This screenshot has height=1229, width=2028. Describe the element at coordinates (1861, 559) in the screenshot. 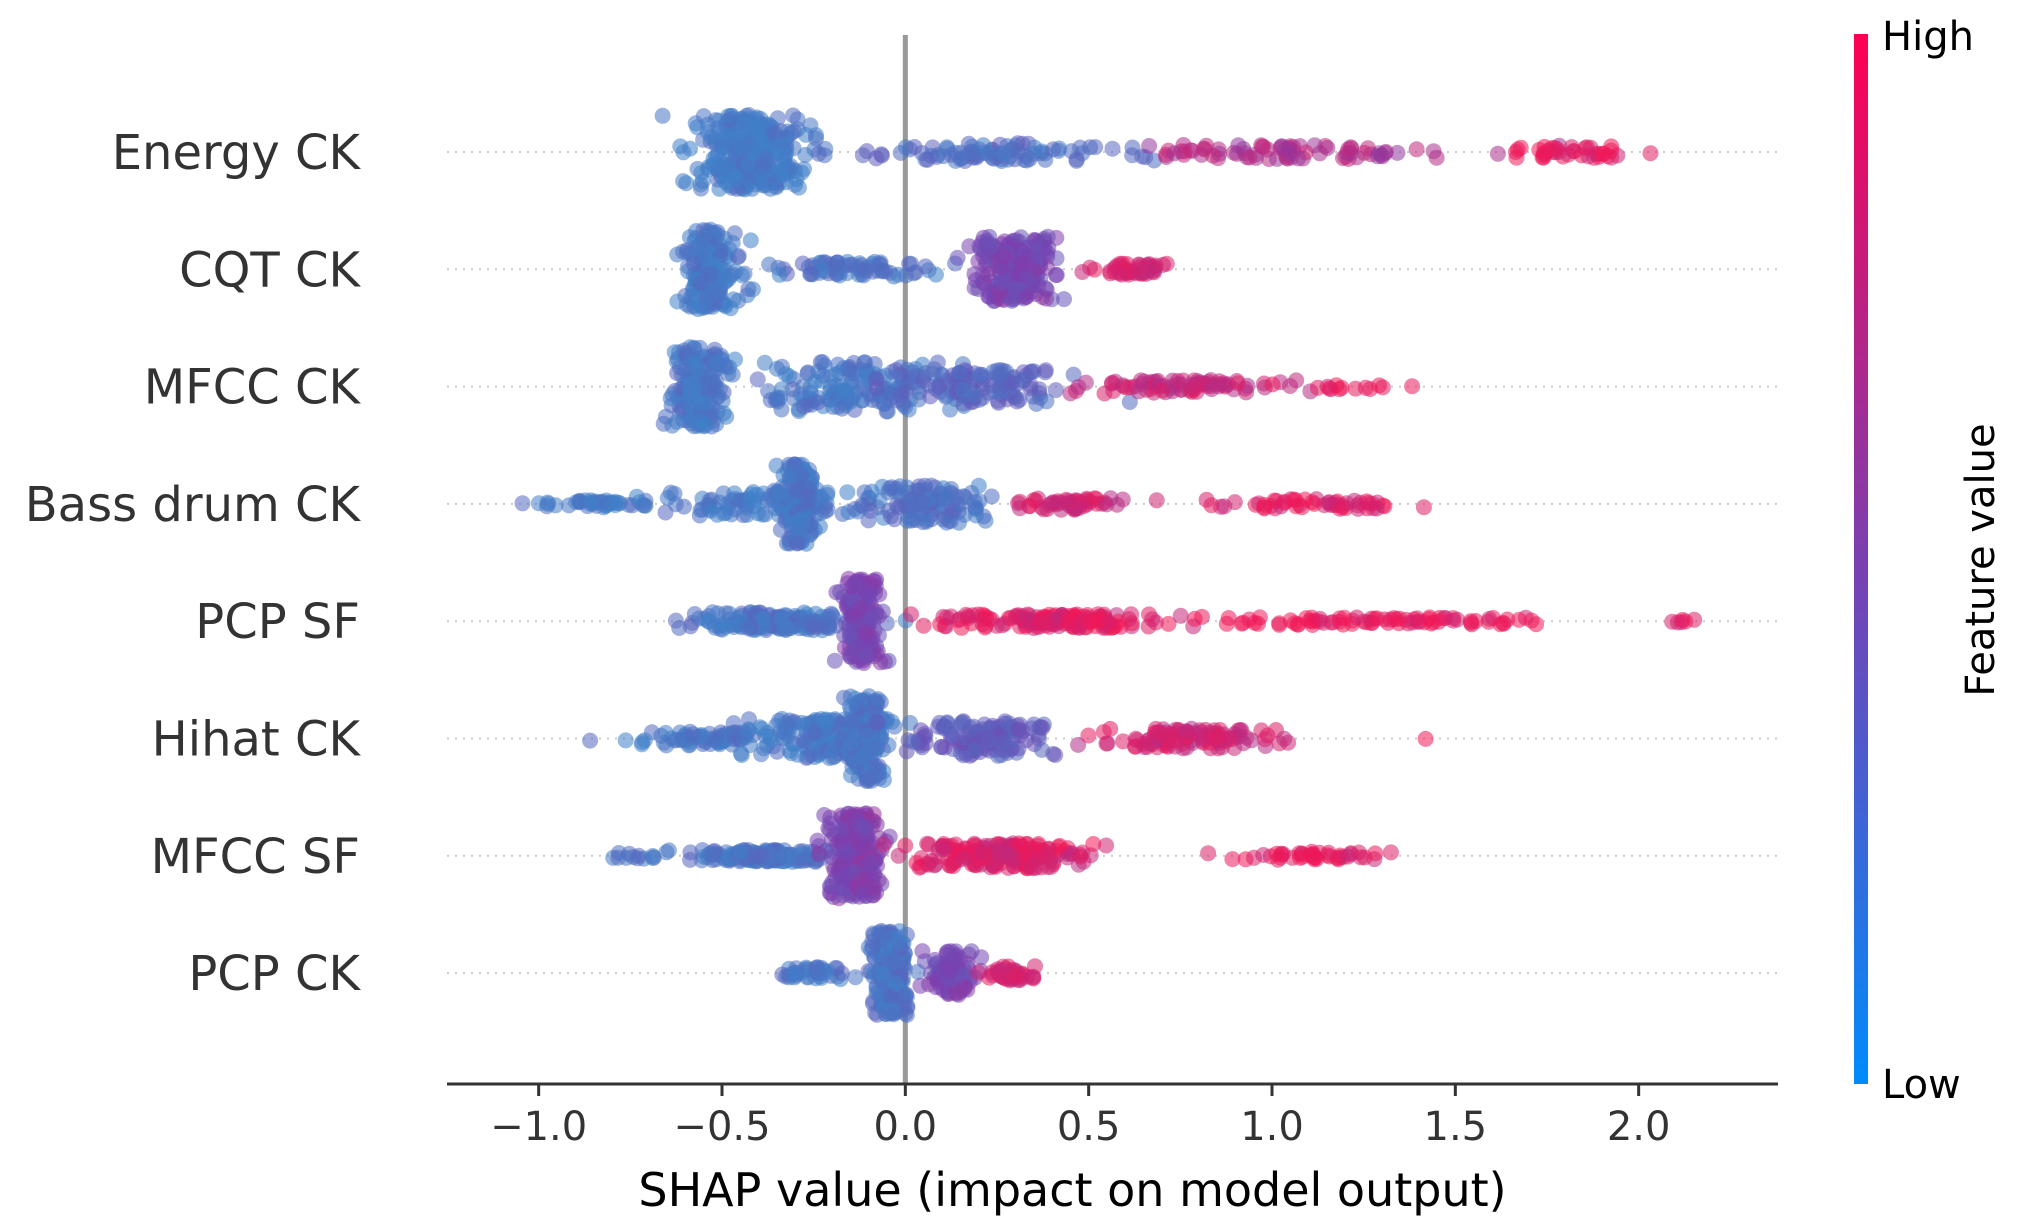

I see `colorbar-gradient` at that location.